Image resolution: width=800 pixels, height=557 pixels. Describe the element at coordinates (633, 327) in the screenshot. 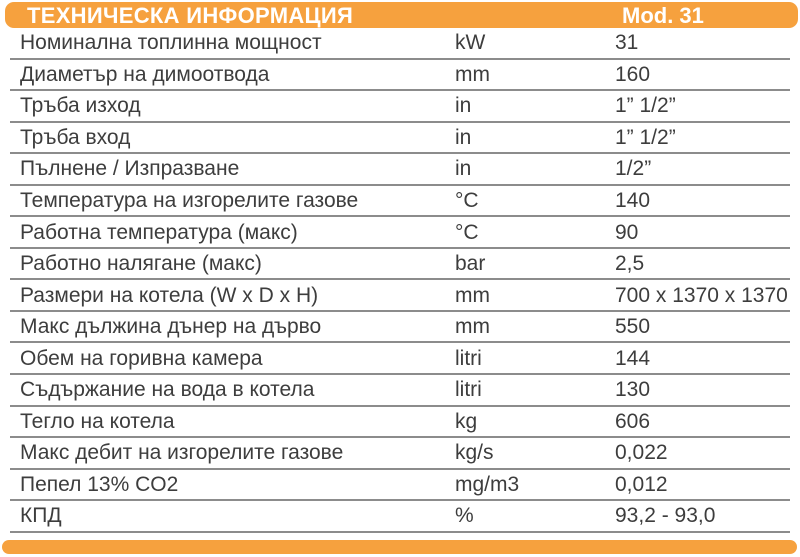

I see `row-value: 550` at that location.